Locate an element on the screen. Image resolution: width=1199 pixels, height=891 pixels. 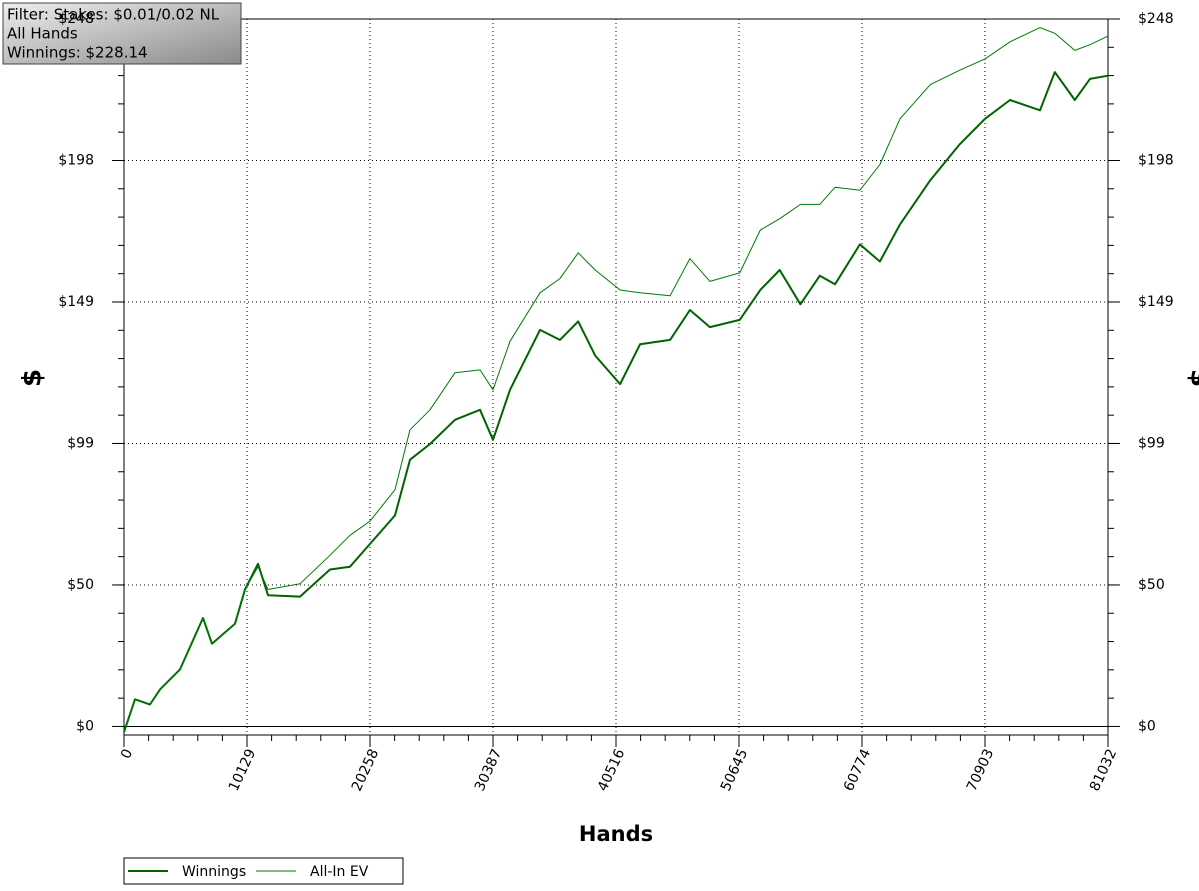
y-tick-label: $198 is located at coordinates (76, 160).